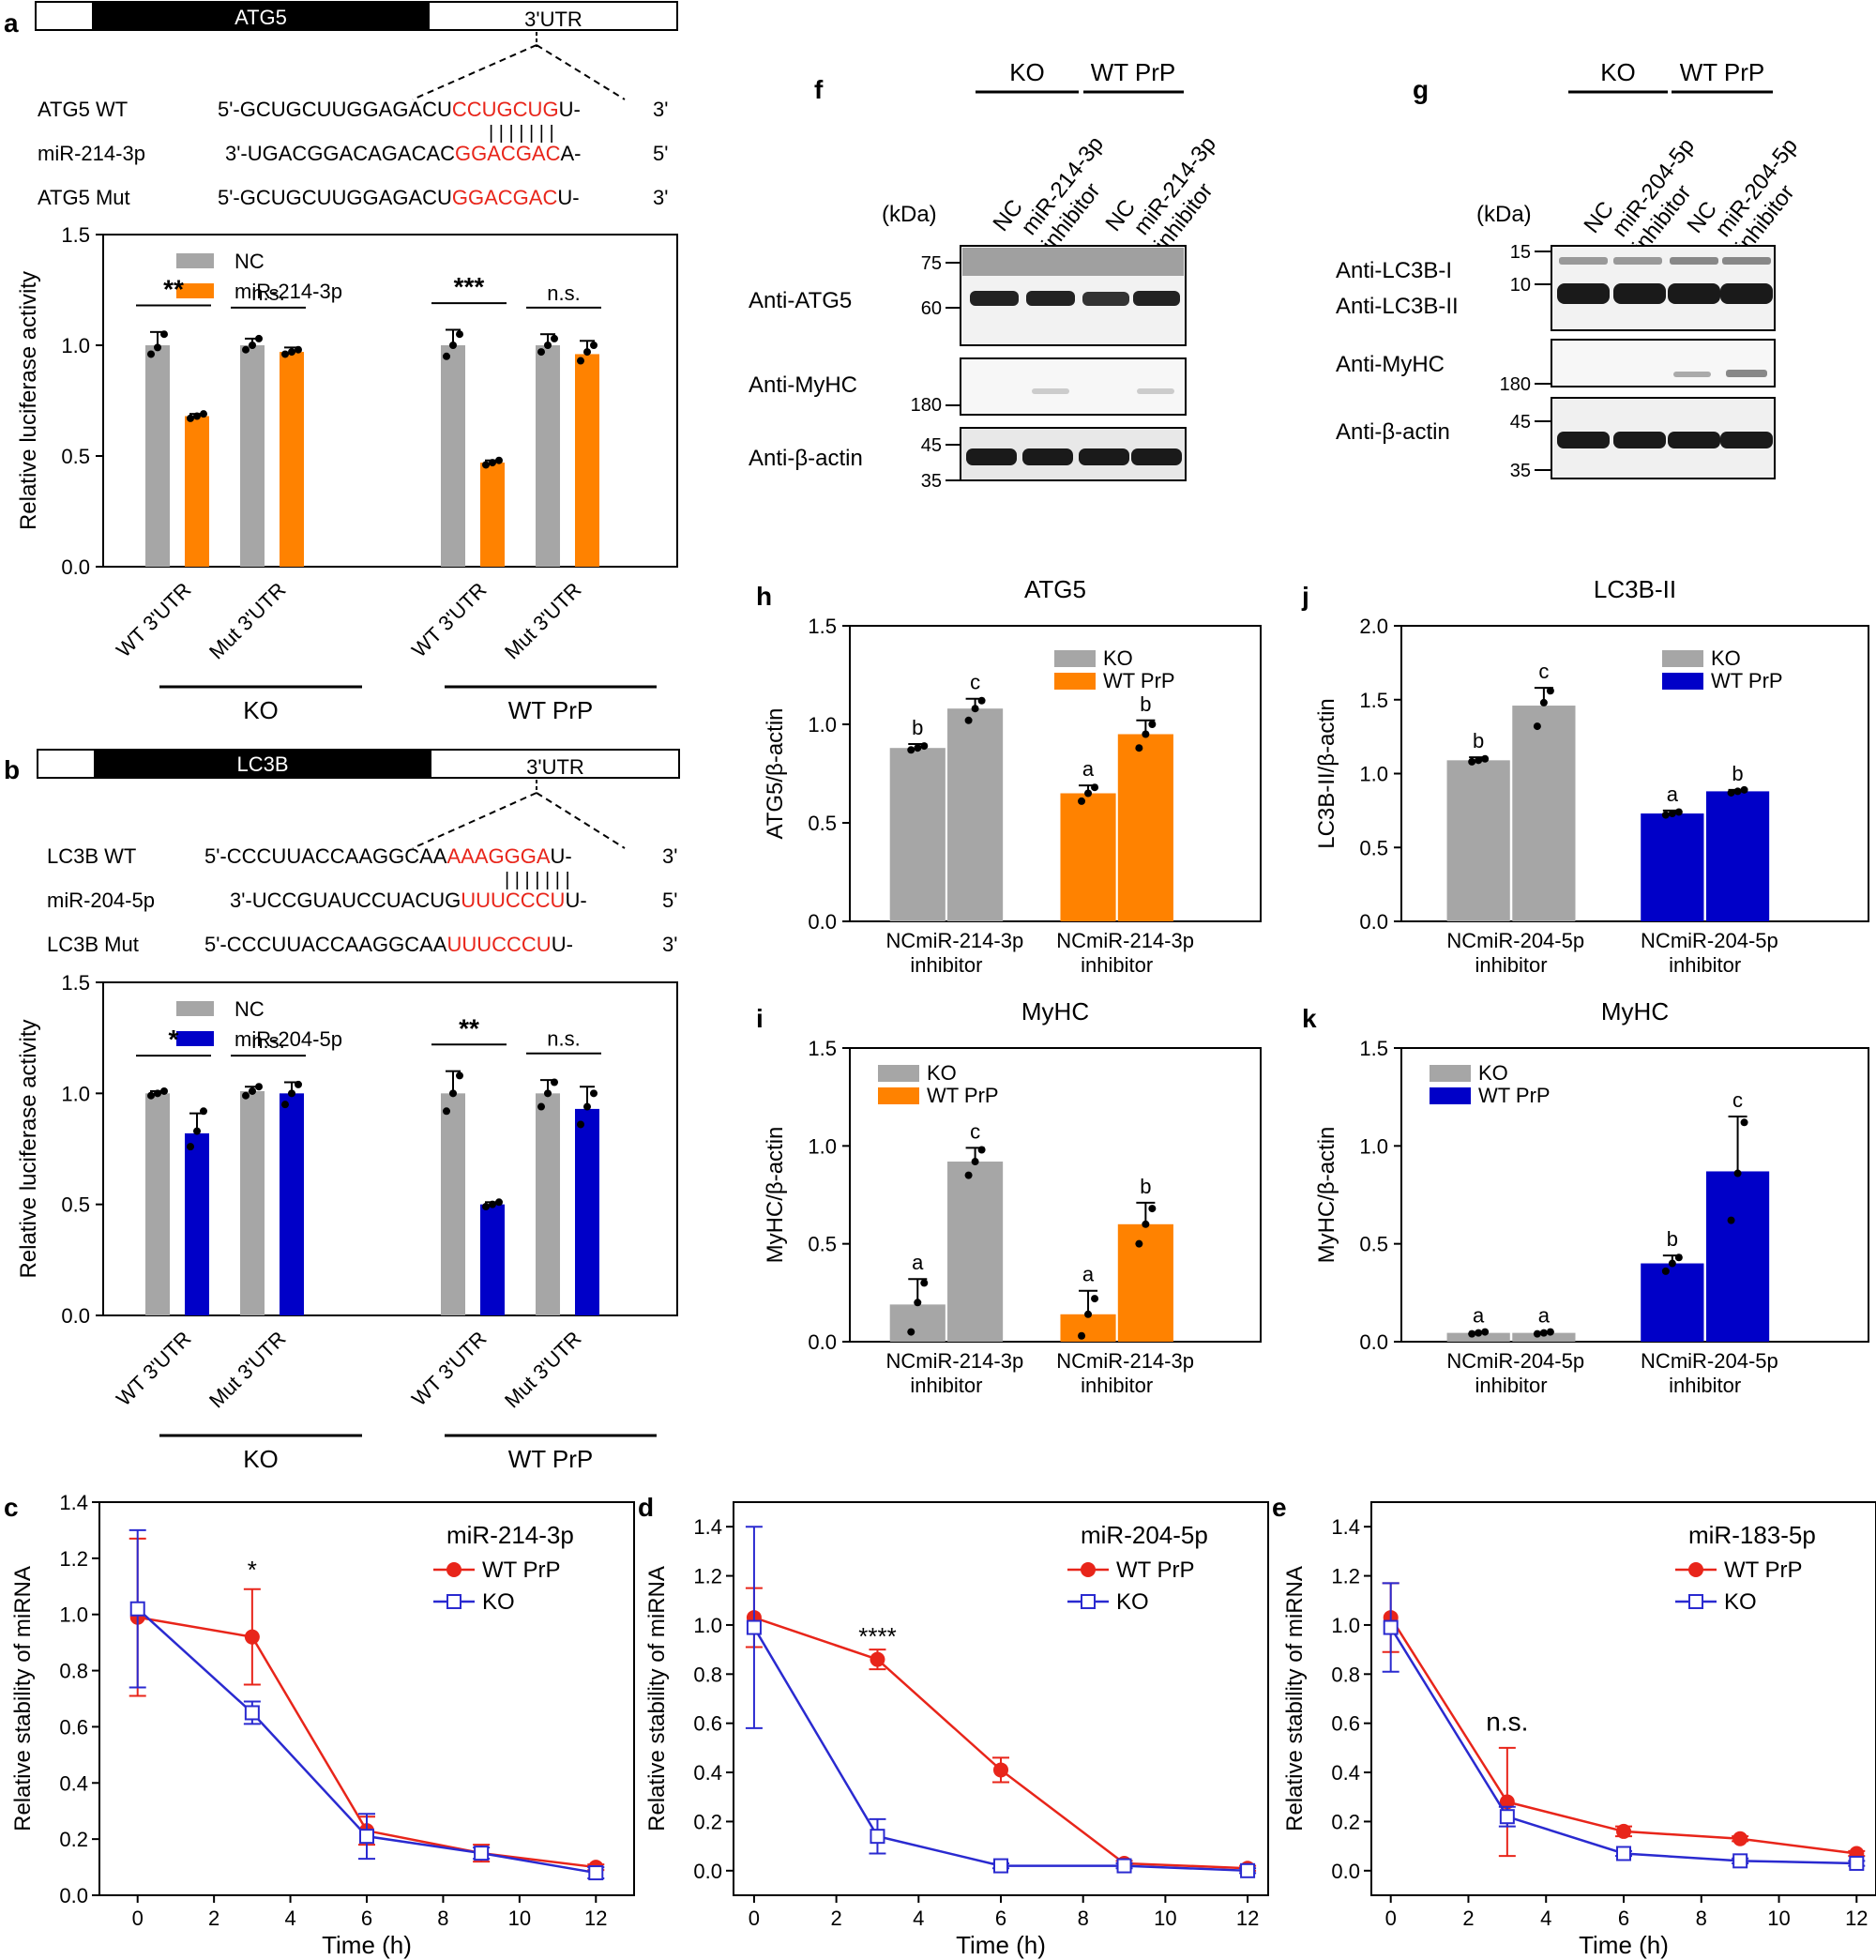 This screenshot has width=1876, height=1960. Describe the element at coordinates (1132, 1602) in the screenshot. I see `d-legend-label: KO` at that location.